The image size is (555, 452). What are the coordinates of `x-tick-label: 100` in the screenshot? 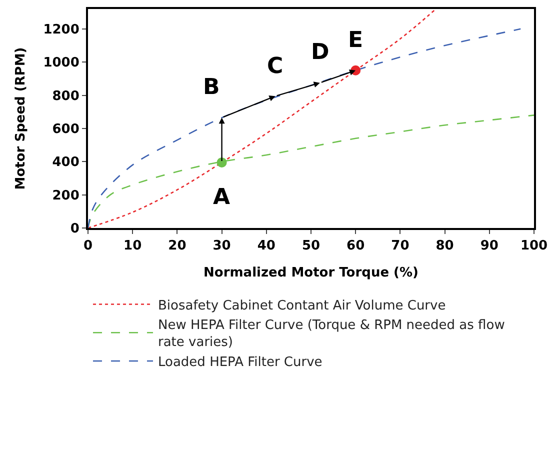 It's located at (534, 246).